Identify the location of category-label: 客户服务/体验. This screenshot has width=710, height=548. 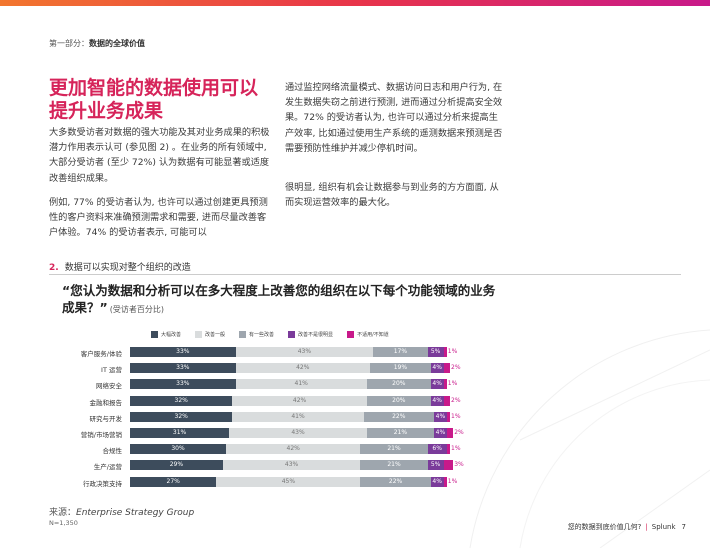
(101, 354).